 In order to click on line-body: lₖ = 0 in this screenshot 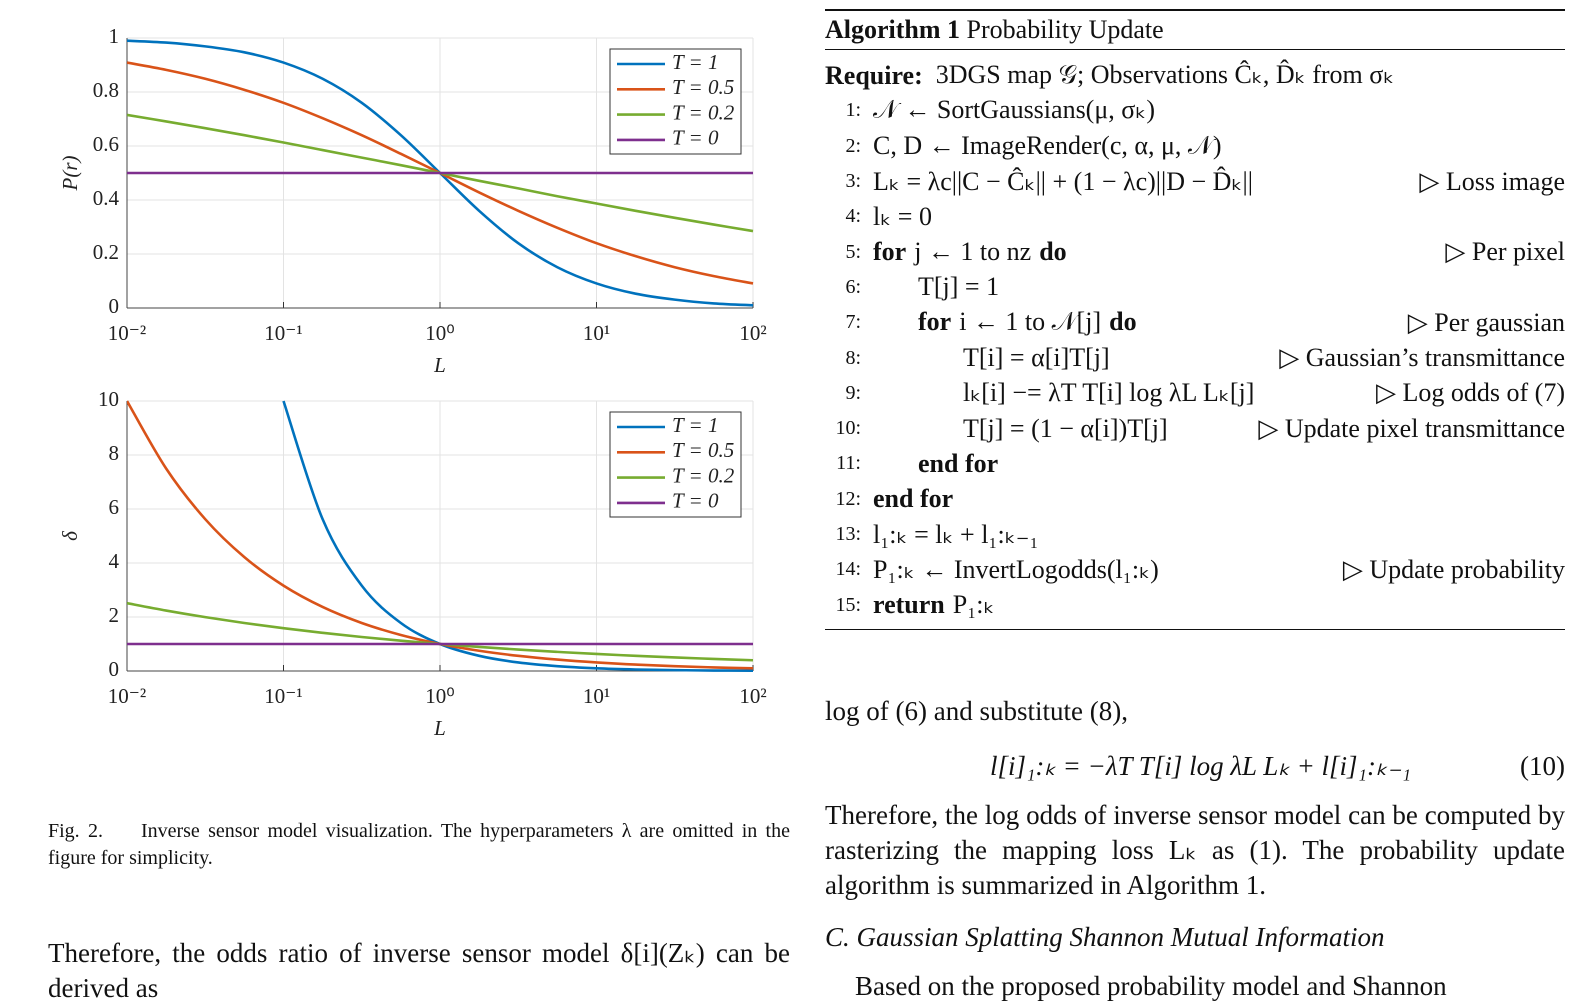, I will do `click(902, 217)`.